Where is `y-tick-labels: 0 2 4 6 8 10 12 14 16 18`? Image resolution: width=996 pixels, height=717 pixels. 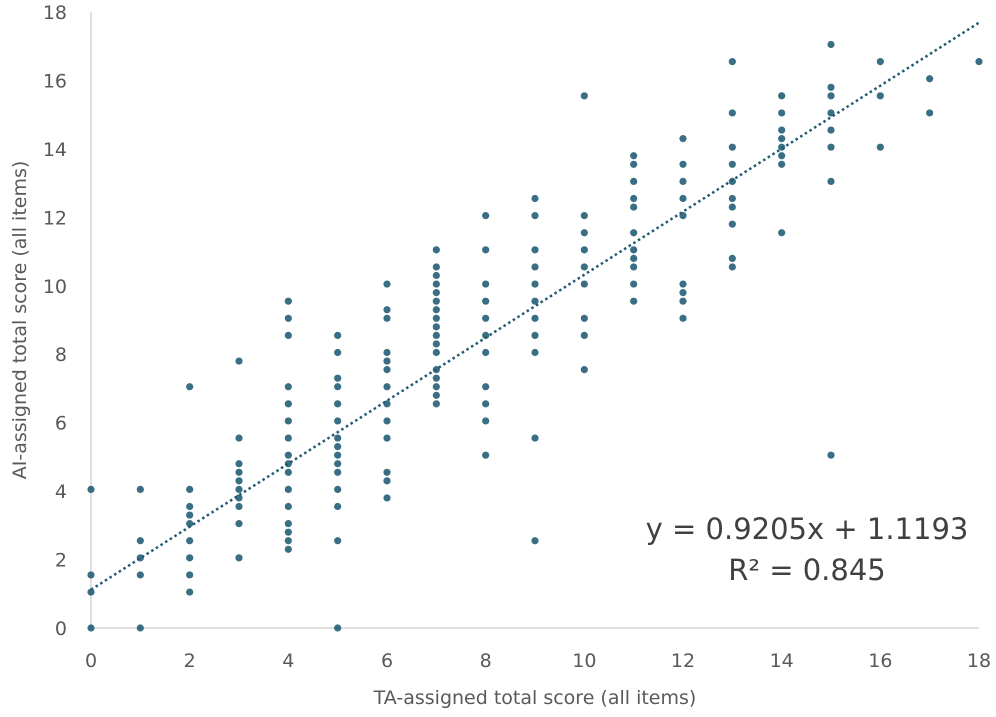
y-tick-labels: 0 2 4 6 8 10 12 14 16 18 is located at coordinates (55, 321).